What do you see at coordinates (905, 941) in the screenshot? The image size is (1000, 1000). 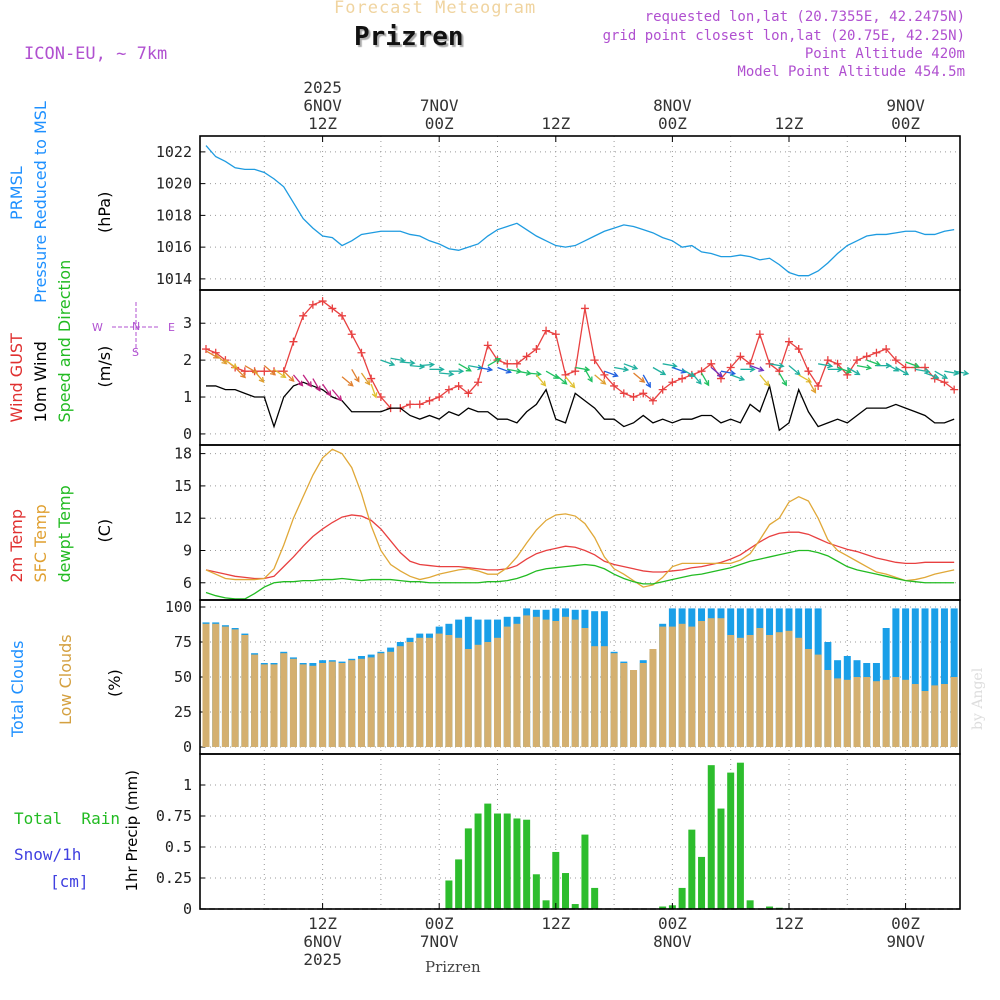 I see `bottom-time-label: 9NOV` at bounding box center [905, 941].